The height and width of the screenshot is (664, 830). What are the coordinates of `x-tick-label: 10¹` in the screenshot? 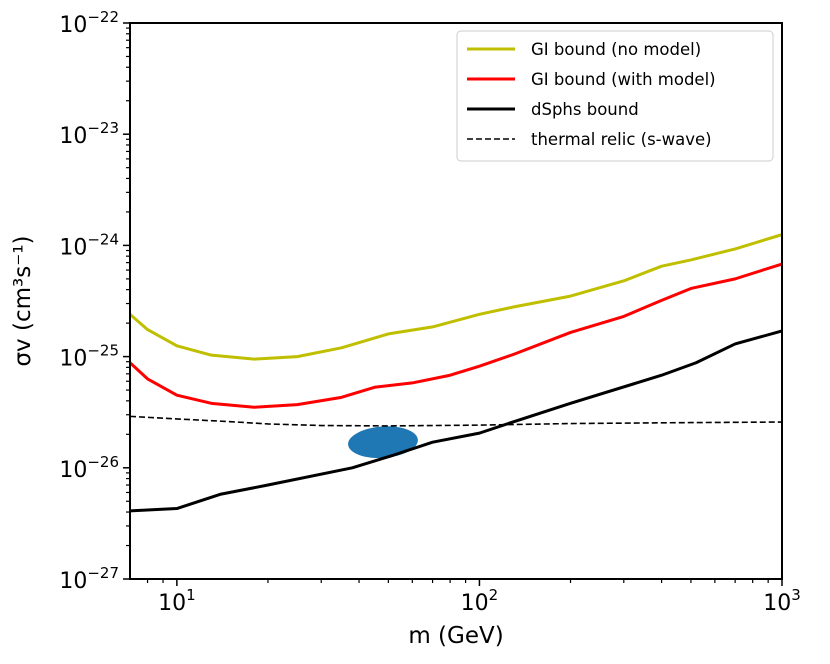 It's located at (177, 601).